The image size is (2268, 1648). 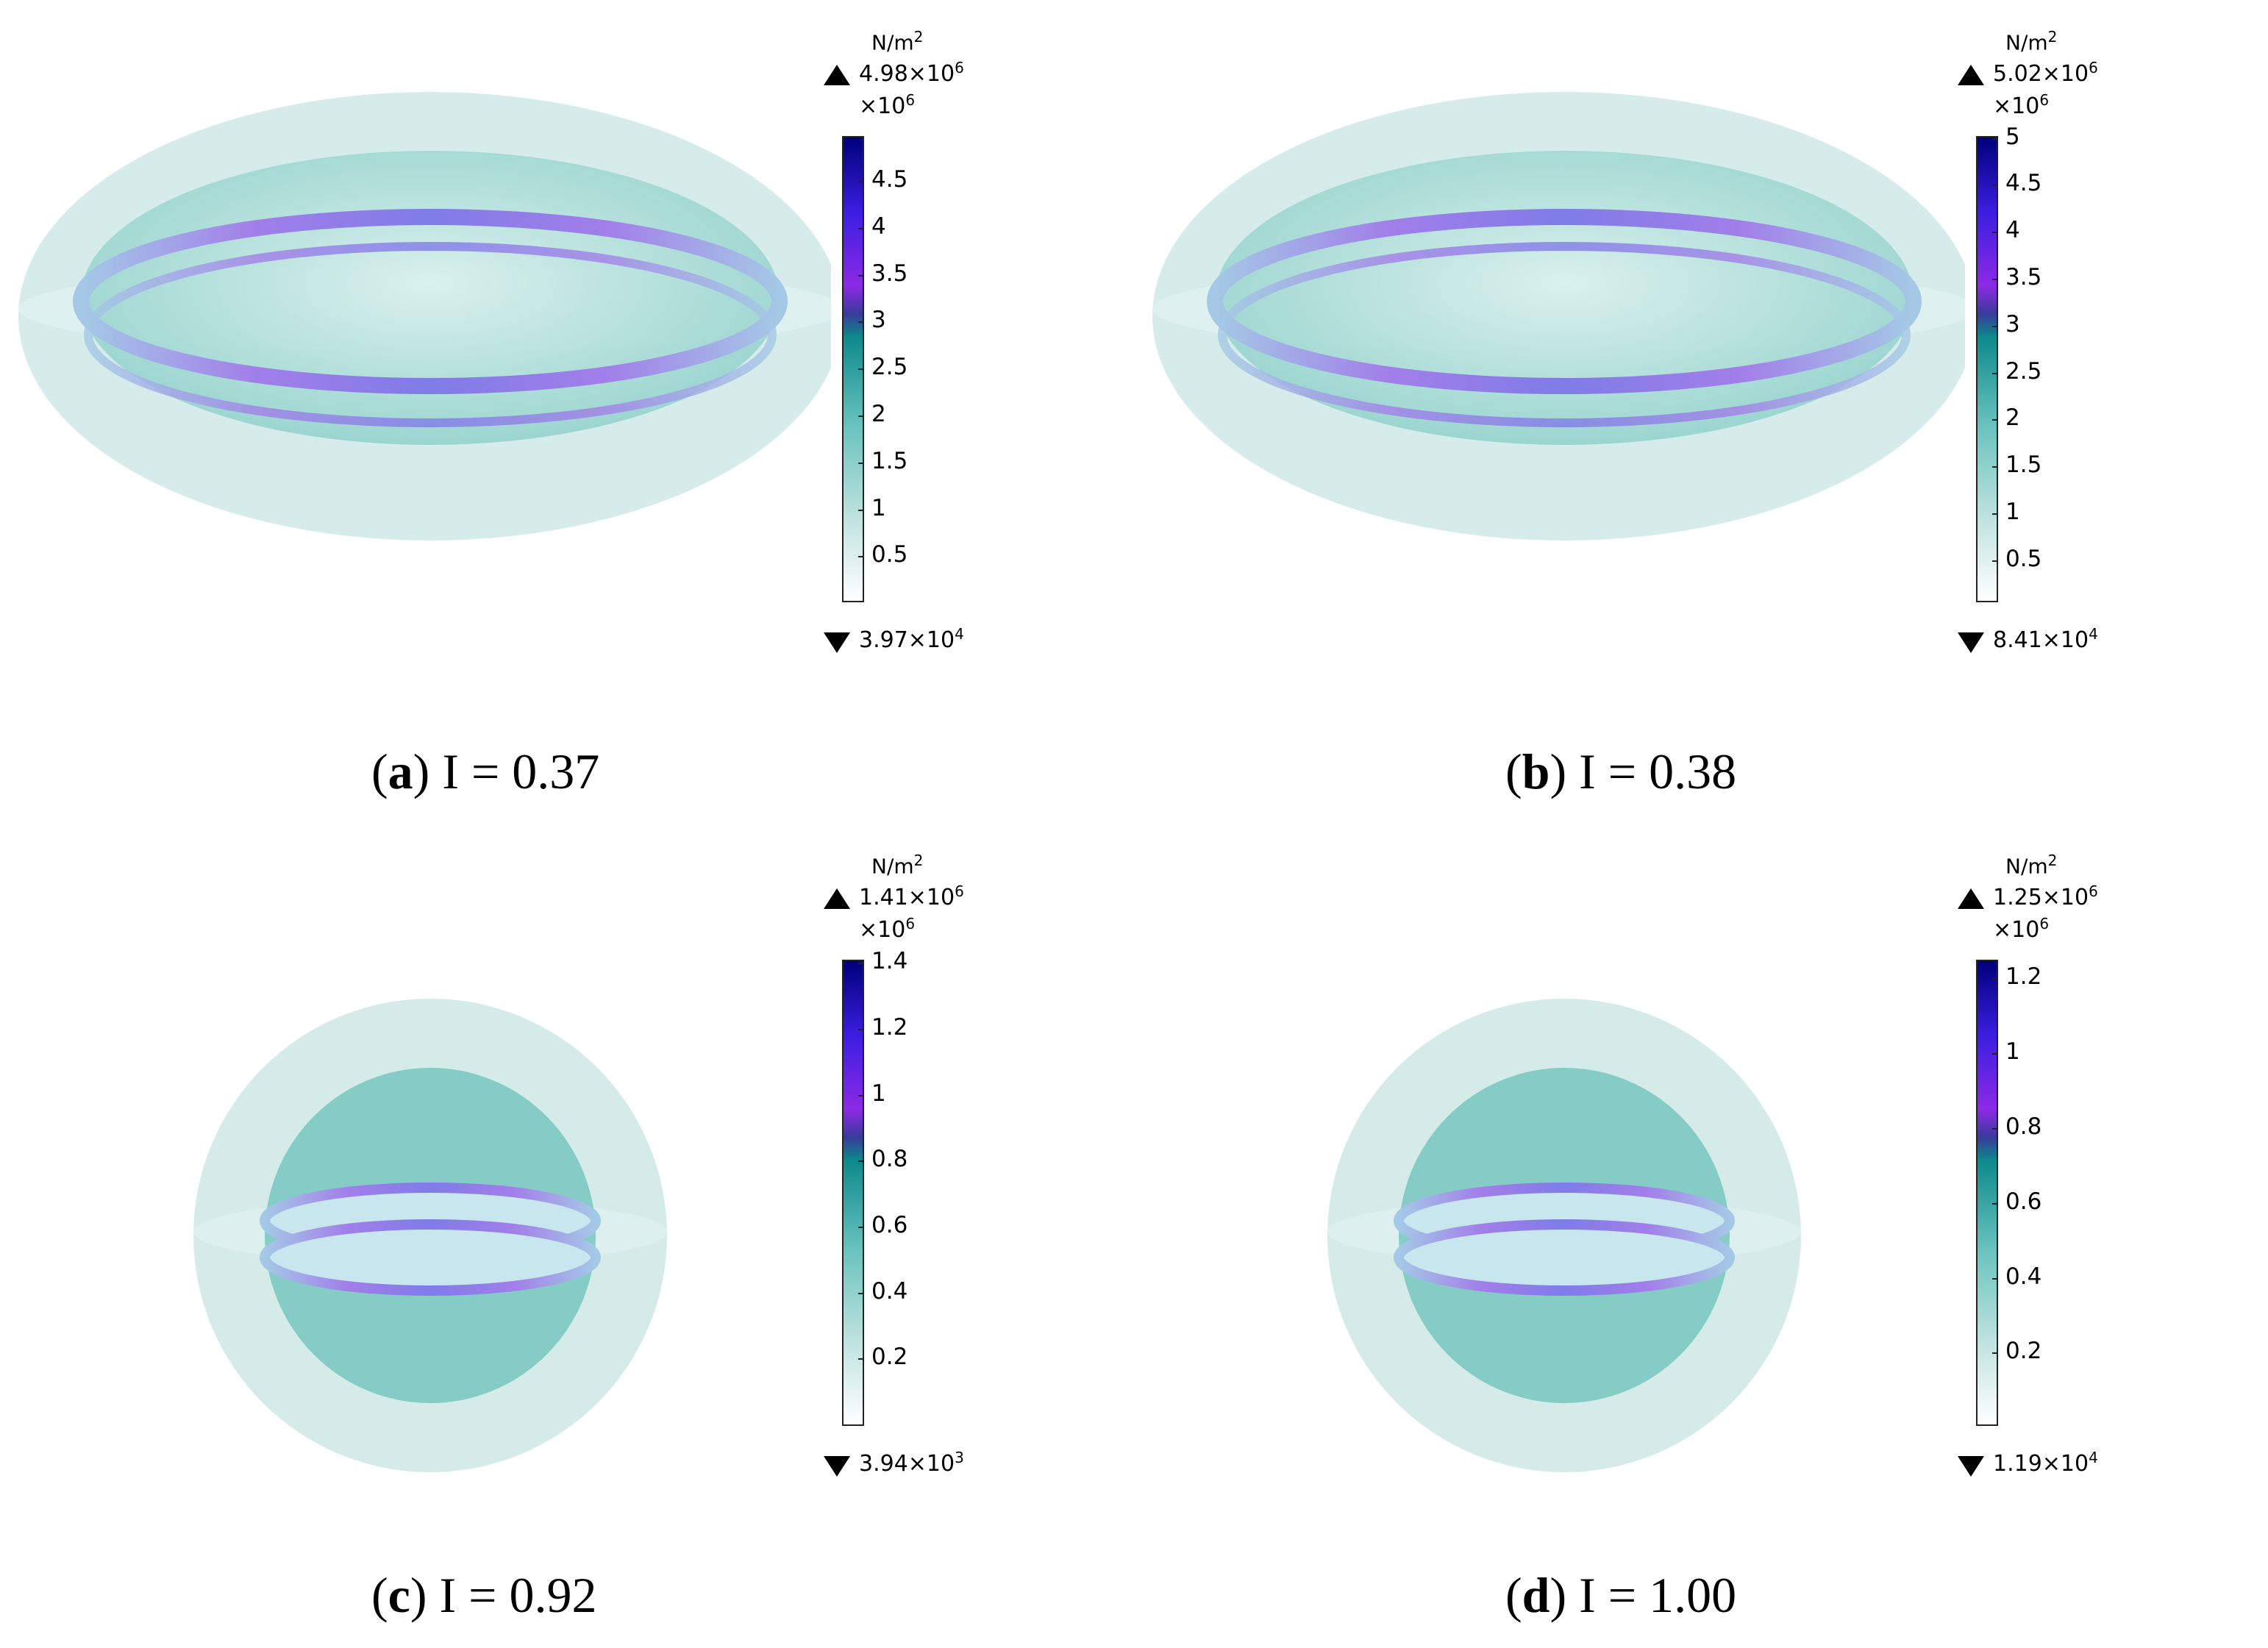 I want to click on max-value-label: 5.02×10⁶, so click(x=2045, y=73).